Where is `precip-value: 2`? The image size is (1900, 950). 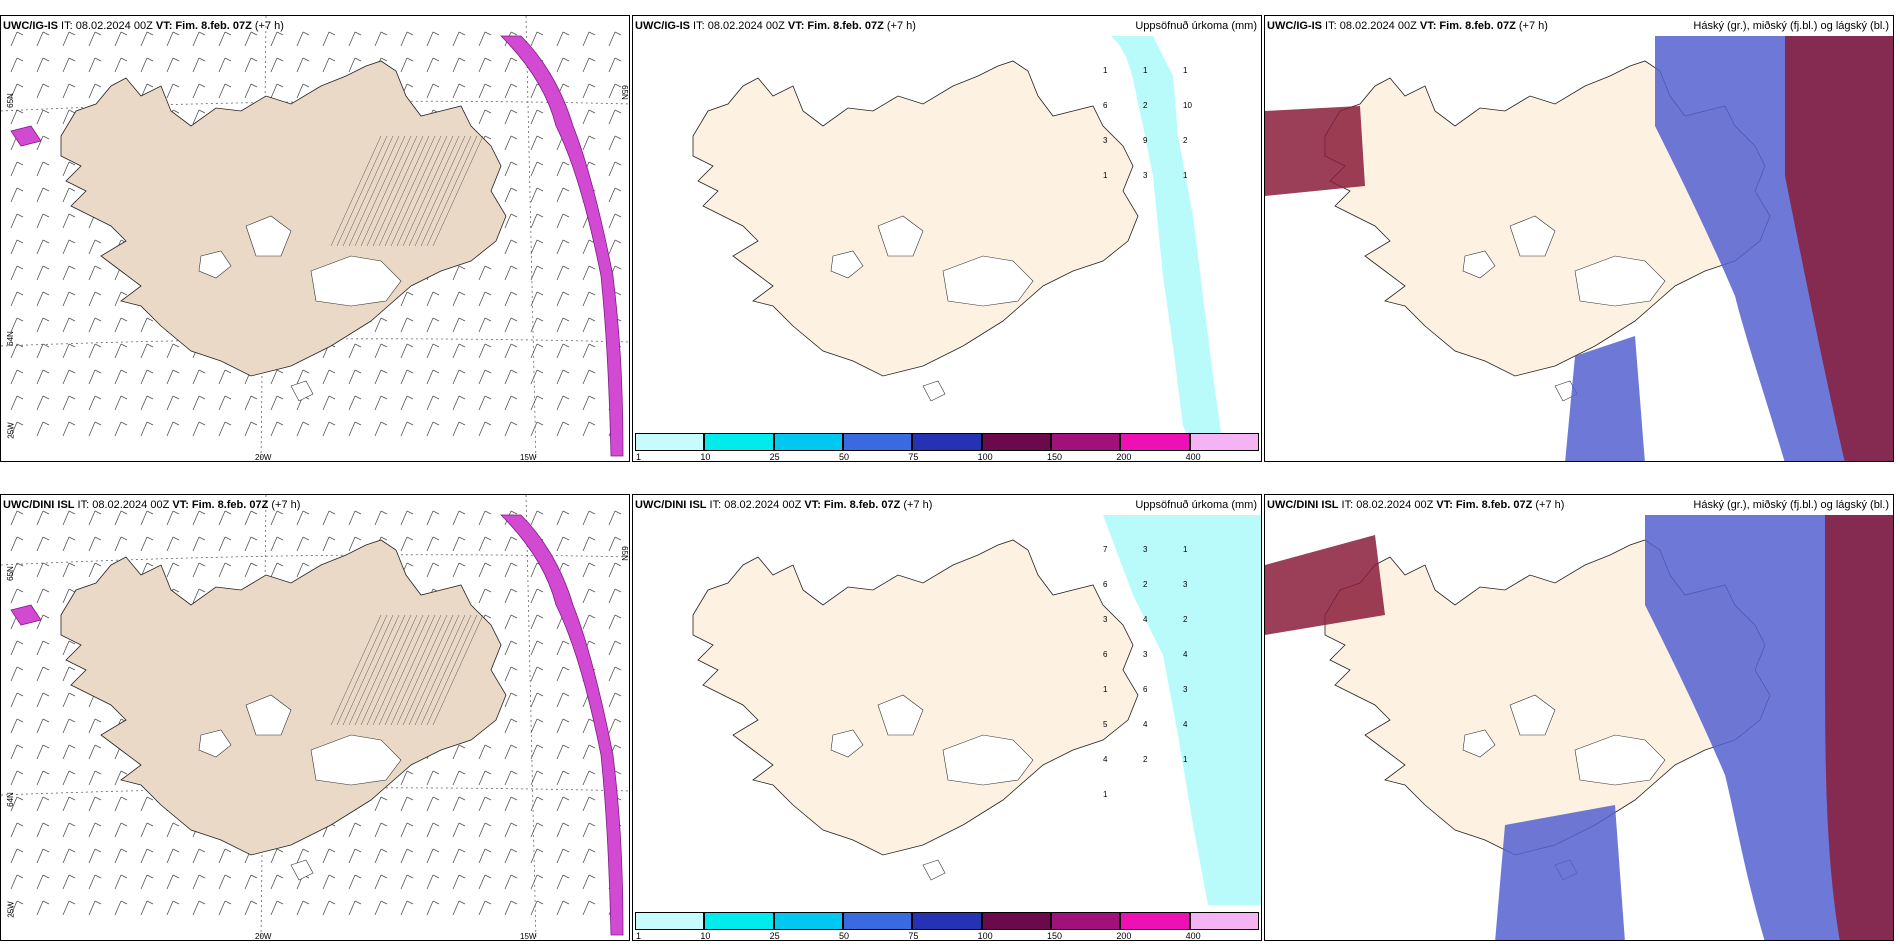 precip-value: 2 is located at coordinates (1145, 759).